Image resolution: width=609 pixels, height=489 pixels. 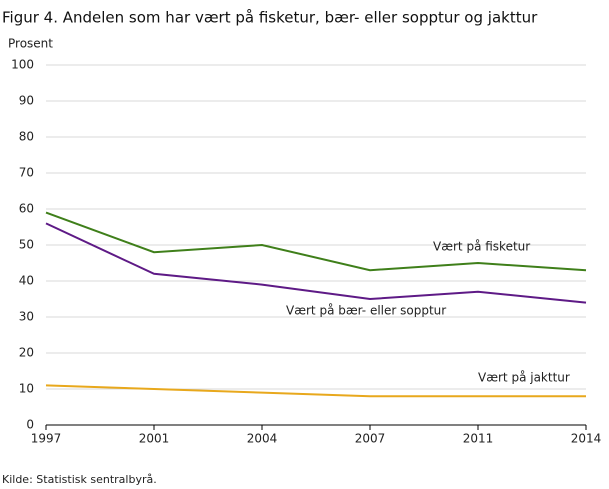 I want to click on y-tick-label: 80, so click(x=26, y=137).